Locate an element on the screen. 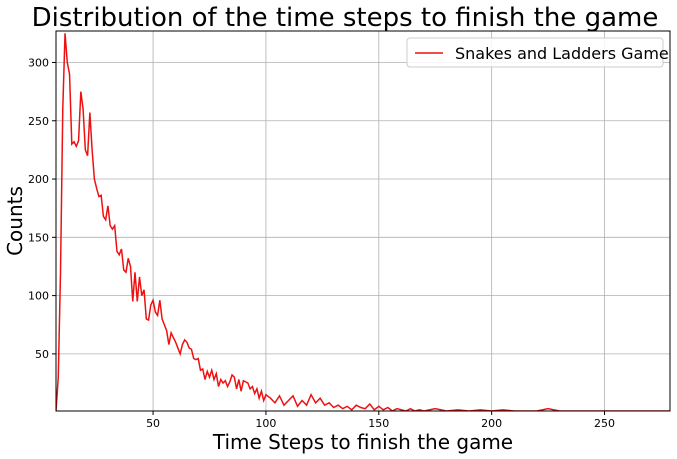  y-axis-label: Counts is located at coordinates (15, 221).